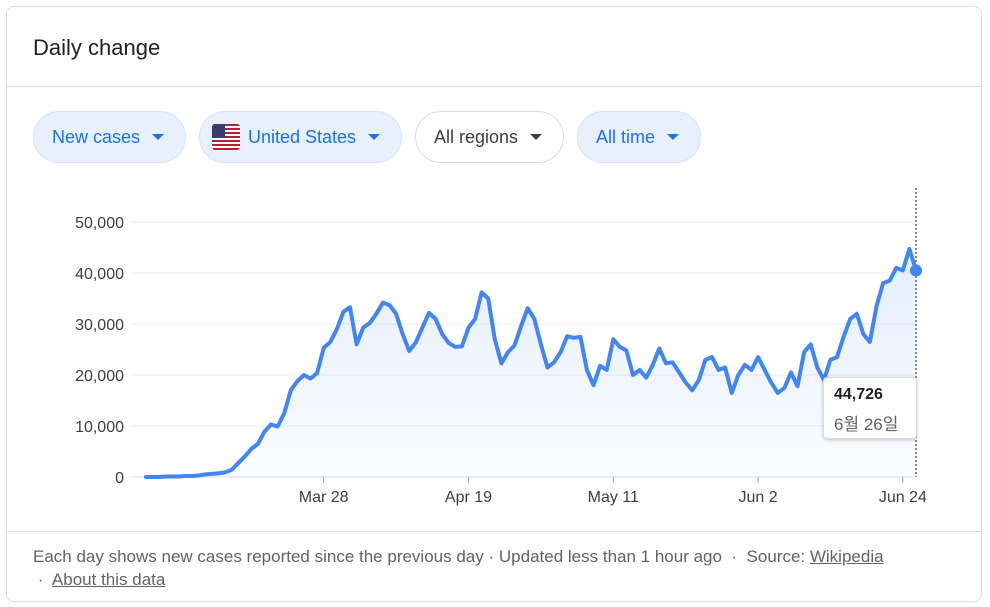  What do you see at coordinates (626, 136) in the screenshot?
I see `range-filter-label: All time` at bounding box center [626, 136].